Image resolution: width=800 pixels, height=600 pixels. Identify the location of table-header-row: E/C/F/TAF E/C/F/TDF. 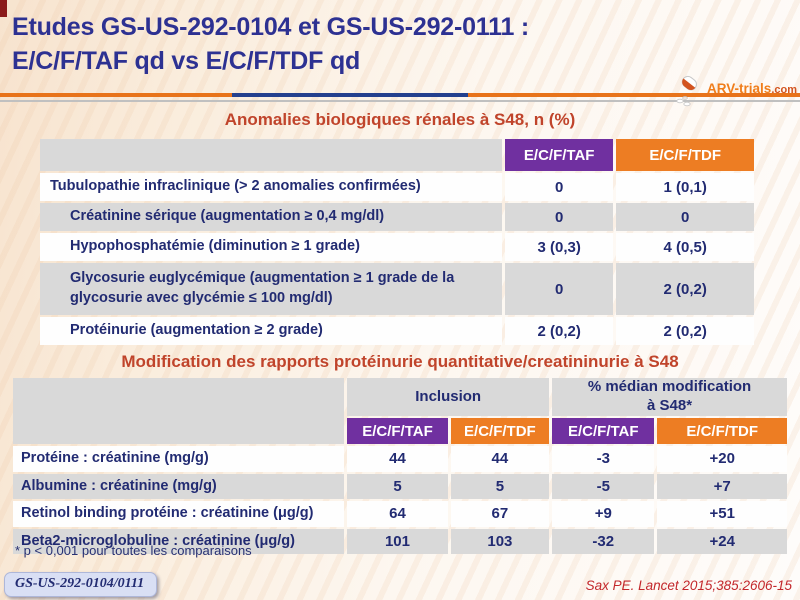
(397, 155).